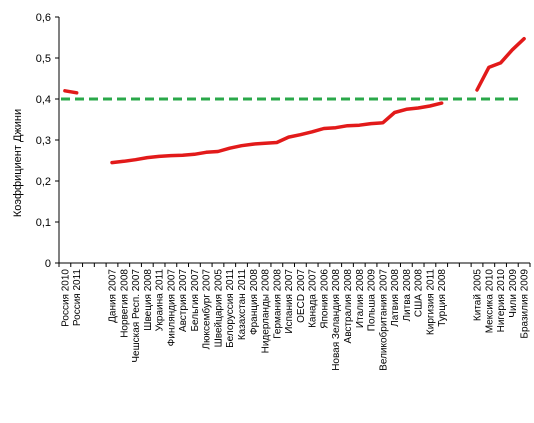 The image size is (534, 423). What do you see at coordinates (218, 308) in the screenshot?
I see `x-tick-label: Швейцария 2005` at bounding box center [218, 308].